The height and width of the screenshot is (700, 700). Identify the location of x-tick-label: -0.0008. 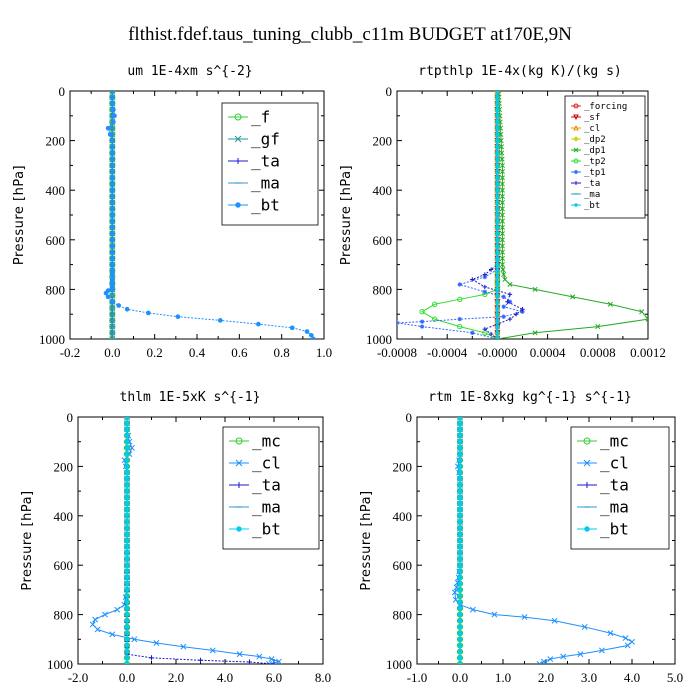
(397, 352).